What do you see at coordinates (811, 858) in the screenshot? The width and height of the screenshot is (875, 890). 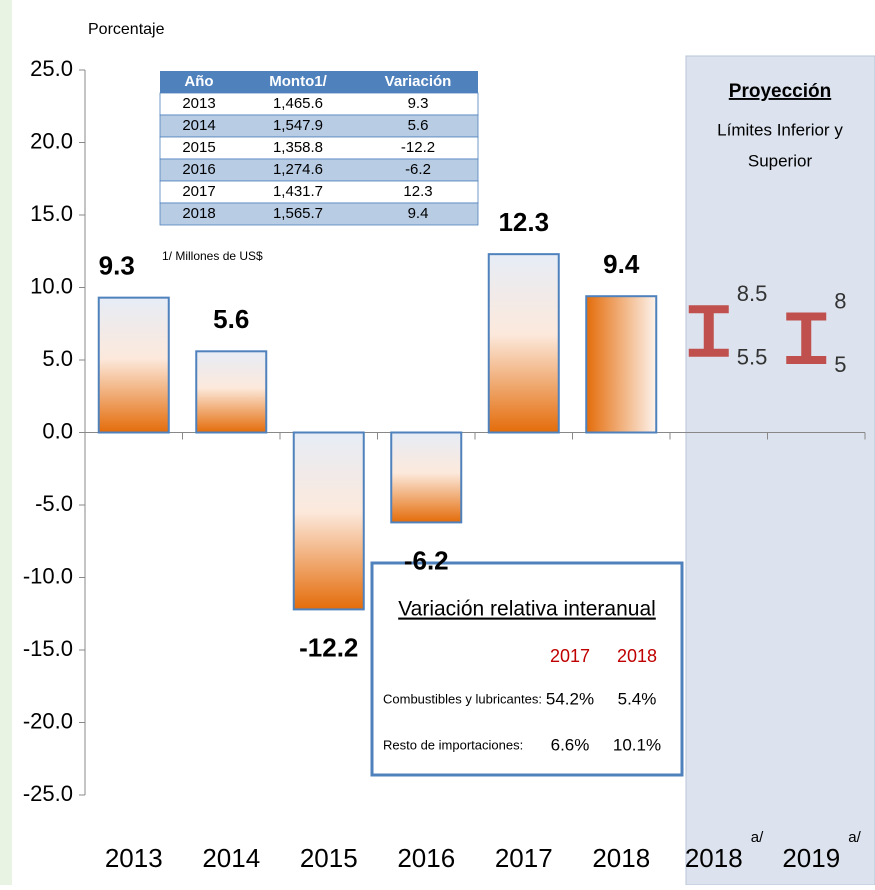 I see `x-tick-label: 2019` at bounding box center [811, 858].